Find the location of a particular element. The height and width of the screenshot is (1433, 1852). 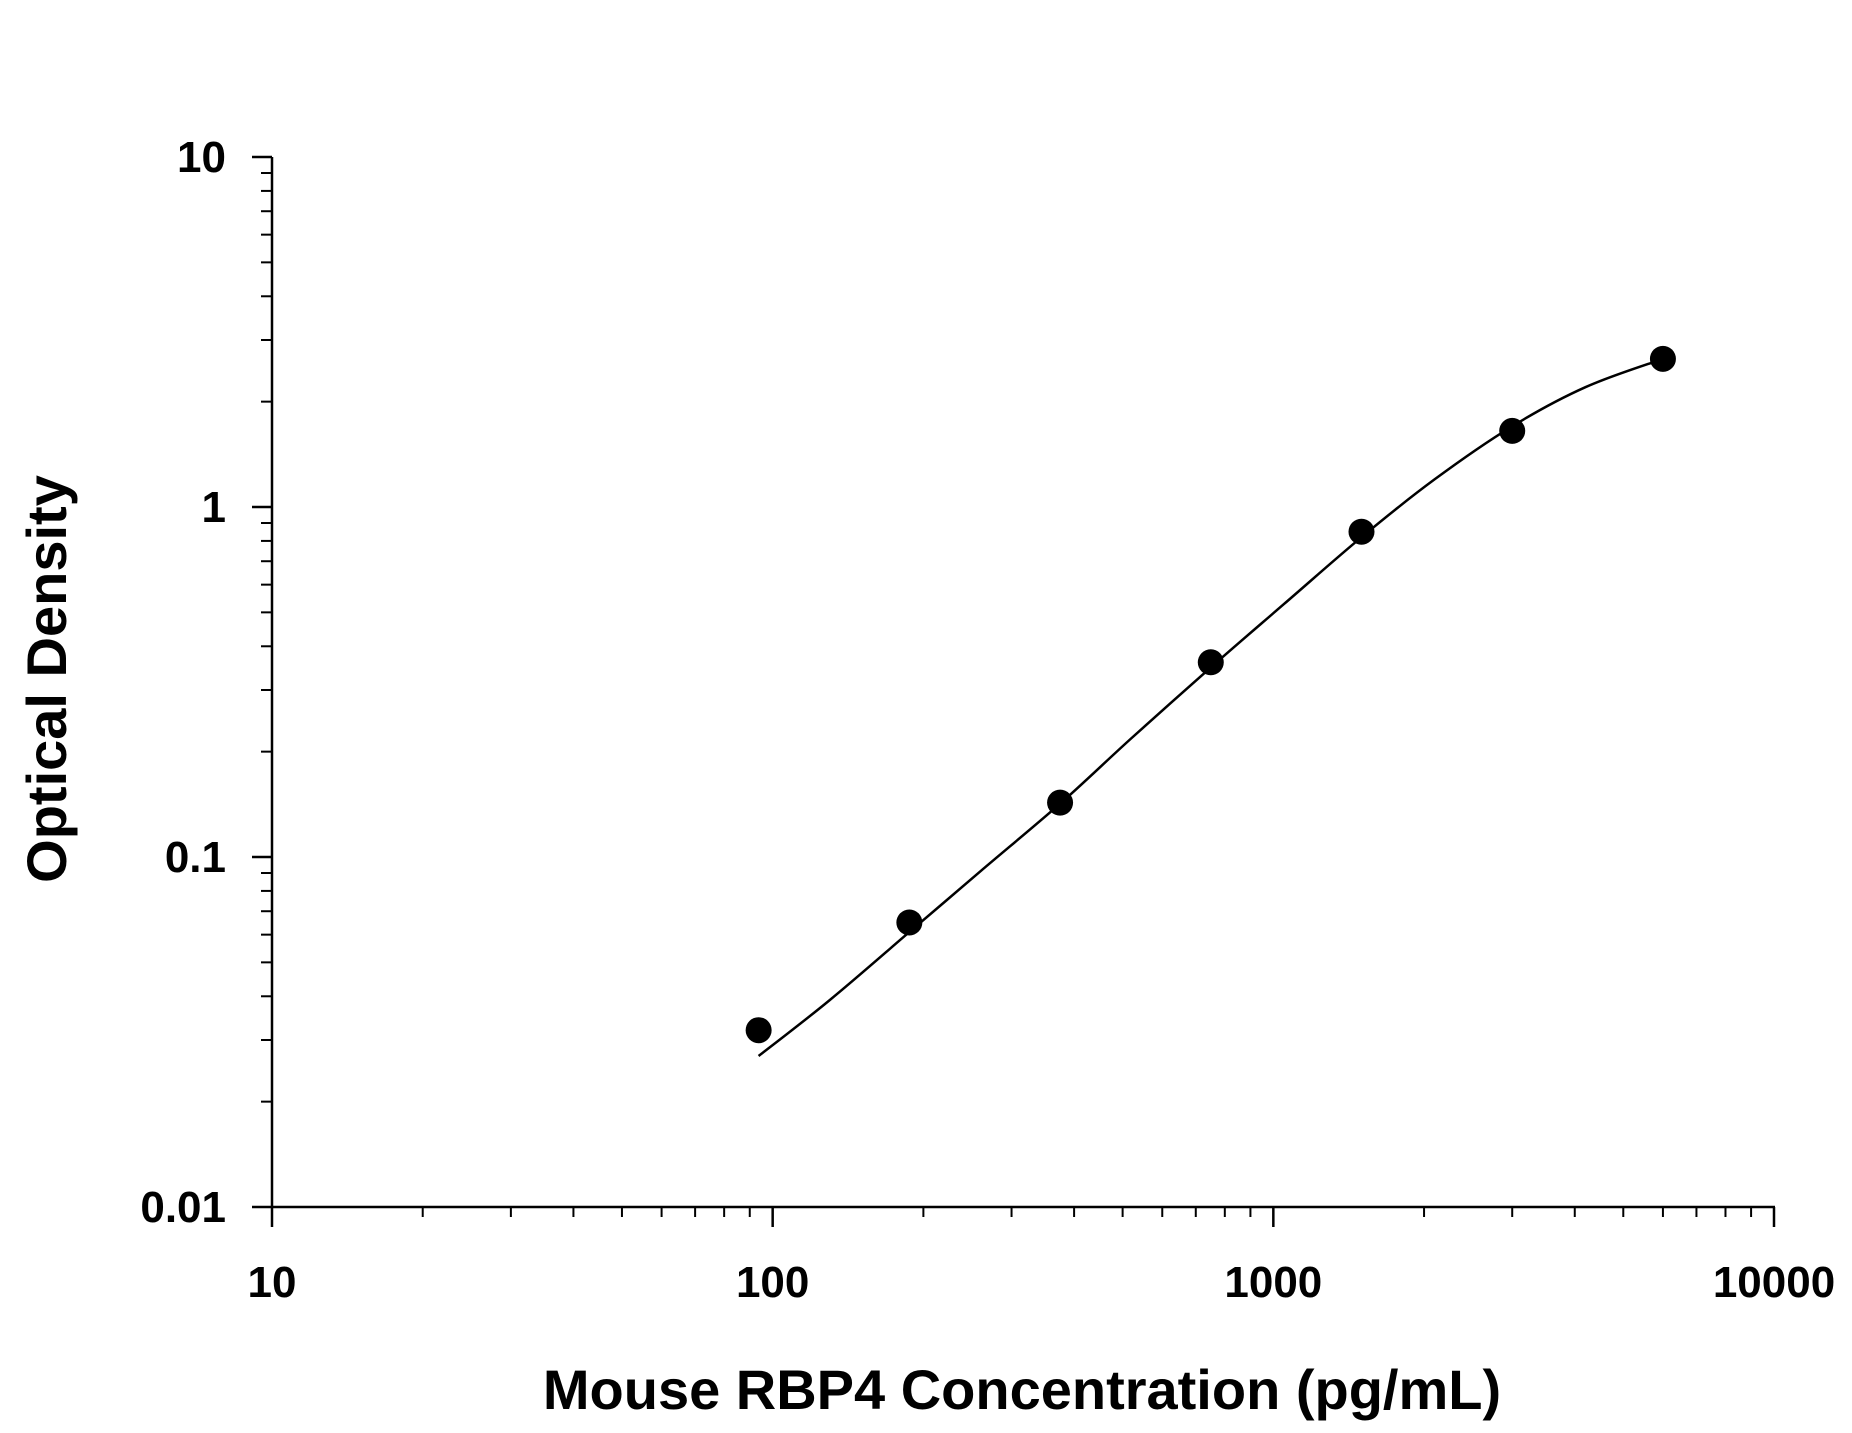

x-tick-label: 10000 is located at coordinates (1774, 1282).